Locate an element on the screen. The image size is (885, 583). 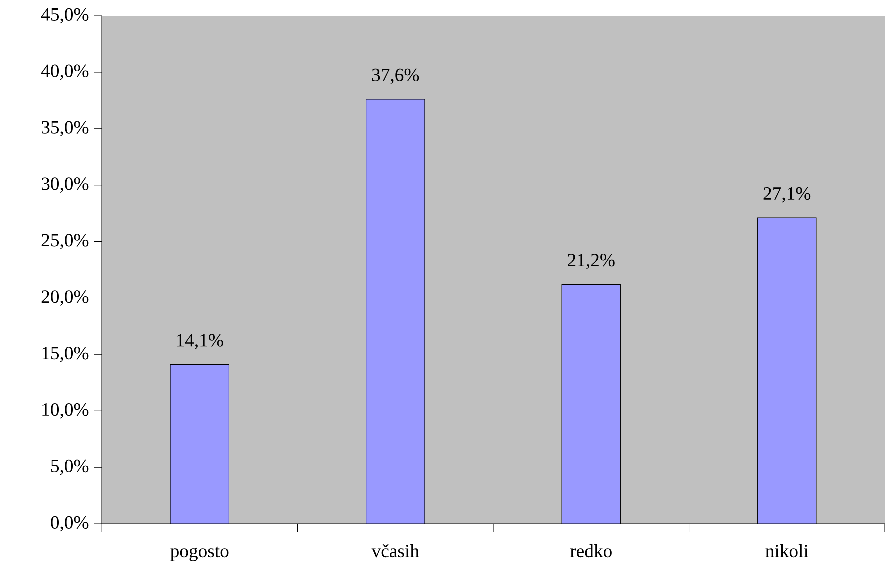
y-tick-label: 25,0% is located at coordinates (65, 242).